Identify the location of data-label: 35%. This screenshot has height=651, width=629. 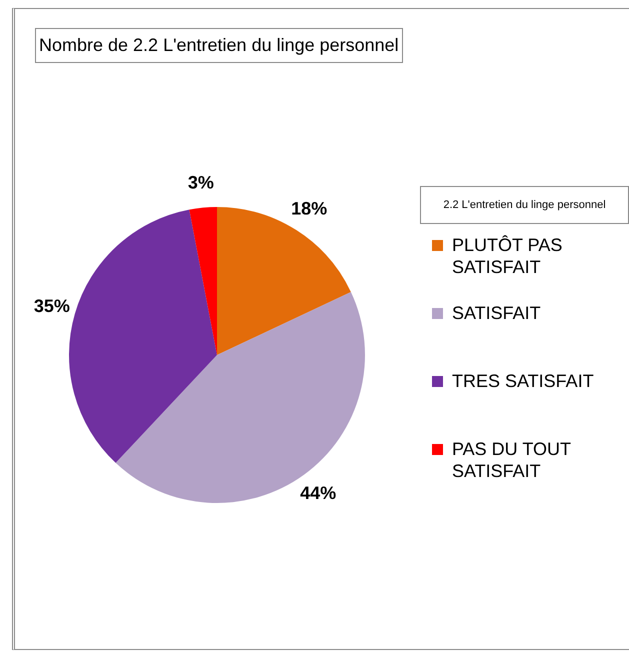
(52, 306).